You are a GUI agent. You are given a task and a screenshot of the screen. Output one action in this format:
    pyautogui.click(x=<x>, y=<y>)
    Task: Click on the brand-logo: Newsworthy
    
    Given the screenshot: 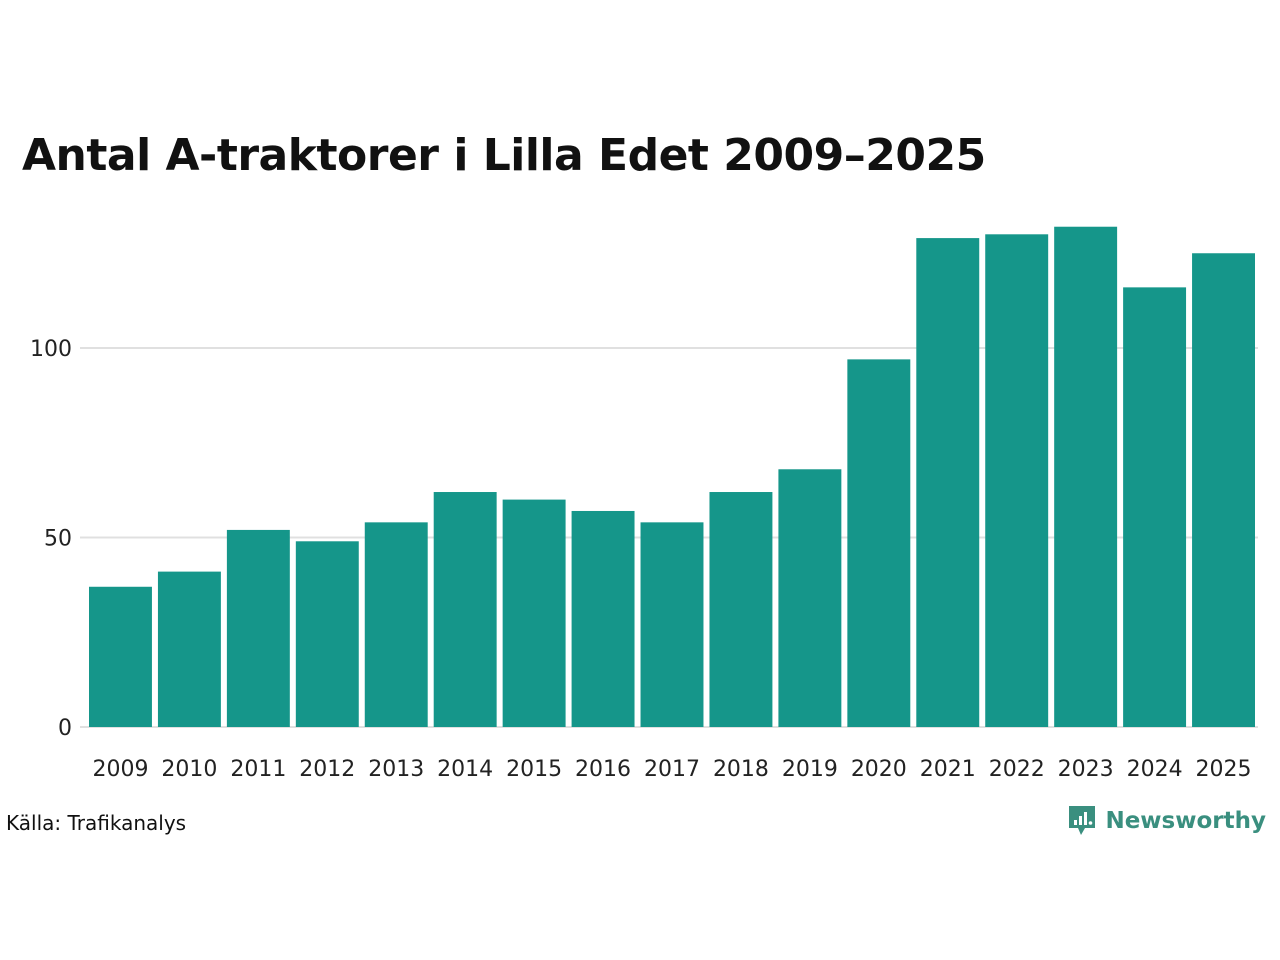 What is the action you would take?
    pyautogui.click(x=1166, y=821)
    